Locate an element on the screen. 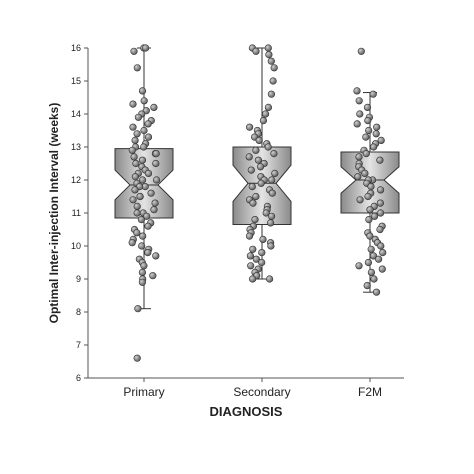  x-category-label: Primary is located at coordinates (143, 392).